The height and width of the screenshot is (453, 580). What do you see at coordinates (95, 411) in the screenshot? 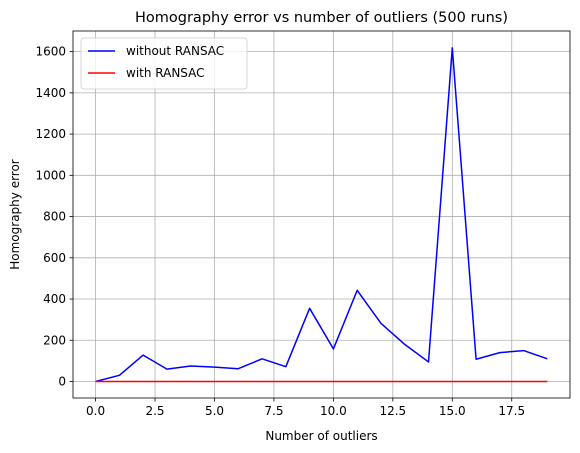
I see `x-tick-label: 0.0` at bounding box center [95, 411].